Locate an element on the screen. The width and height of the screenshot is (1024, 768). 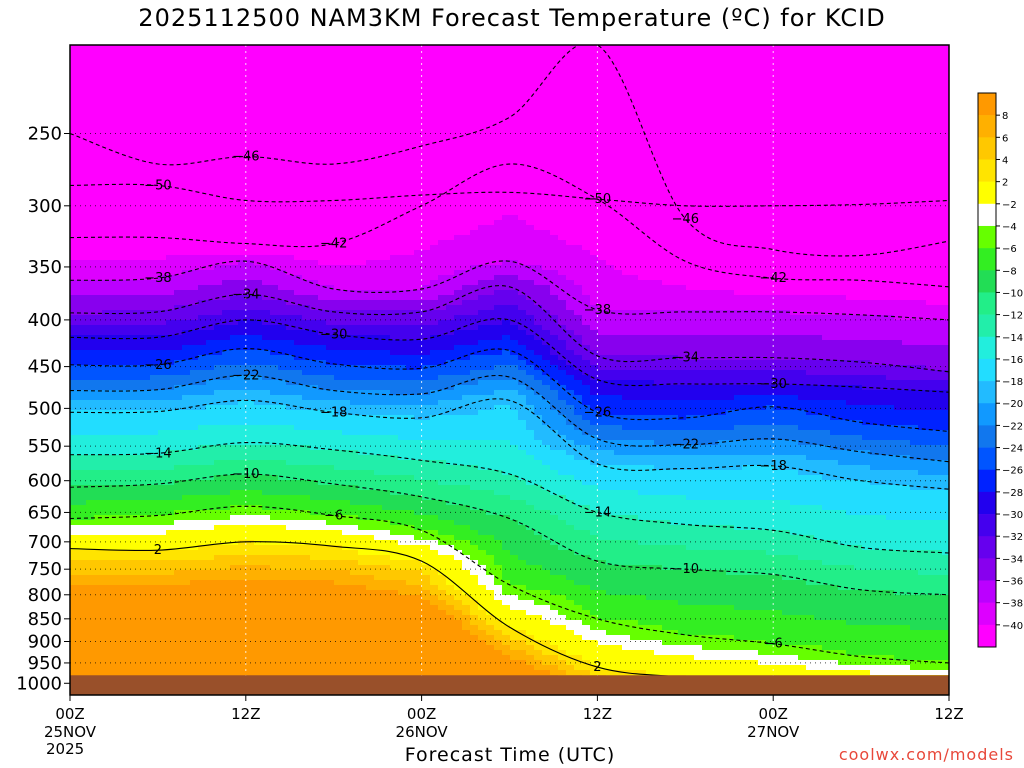
y-tick-label: 650 is located at coordinates (45, 512).